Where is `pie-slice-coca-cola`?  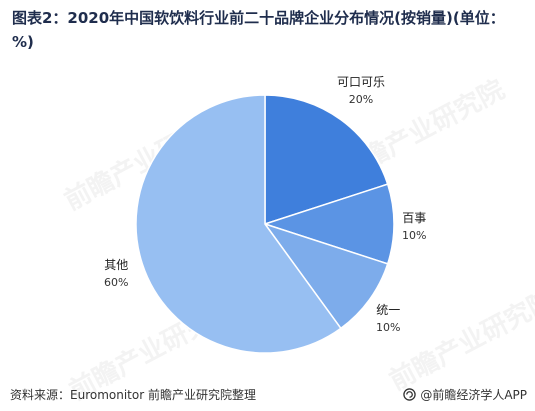 pie-slice-coca-cola is located at coordinates (326, 160).